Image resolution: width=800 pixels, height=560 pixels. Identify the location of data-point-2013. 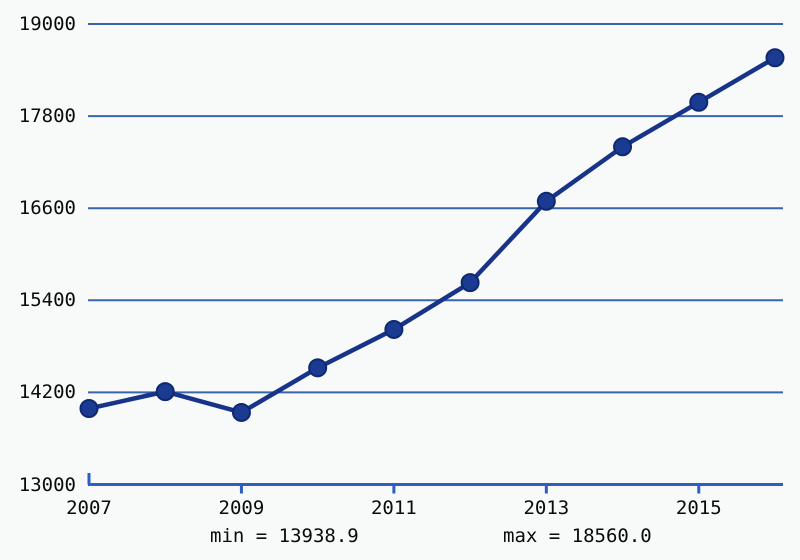
(546, 201).